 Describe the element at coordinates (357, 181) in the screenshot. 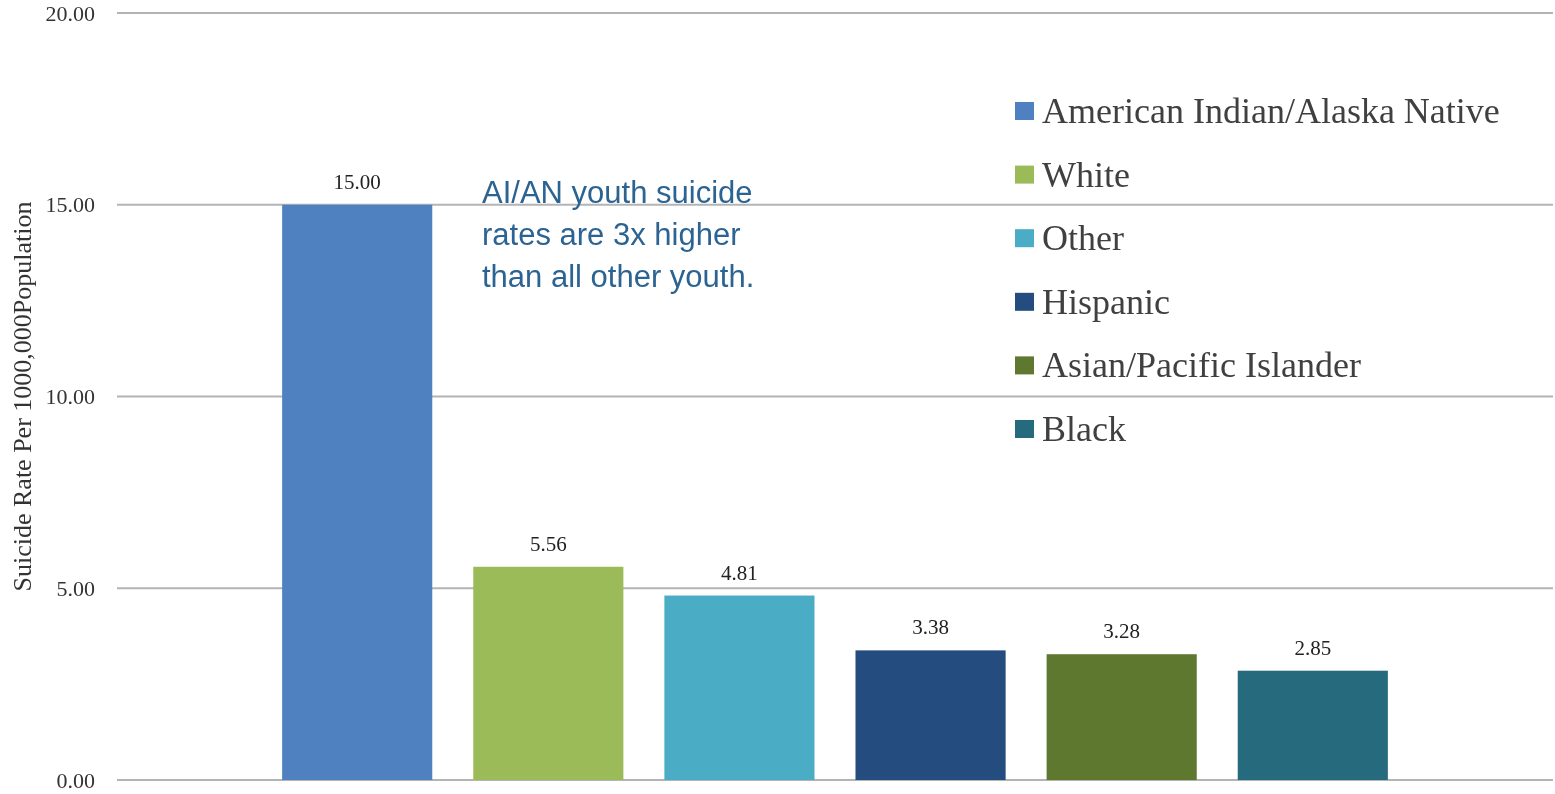

I see `data-label: 15.00` at that location.